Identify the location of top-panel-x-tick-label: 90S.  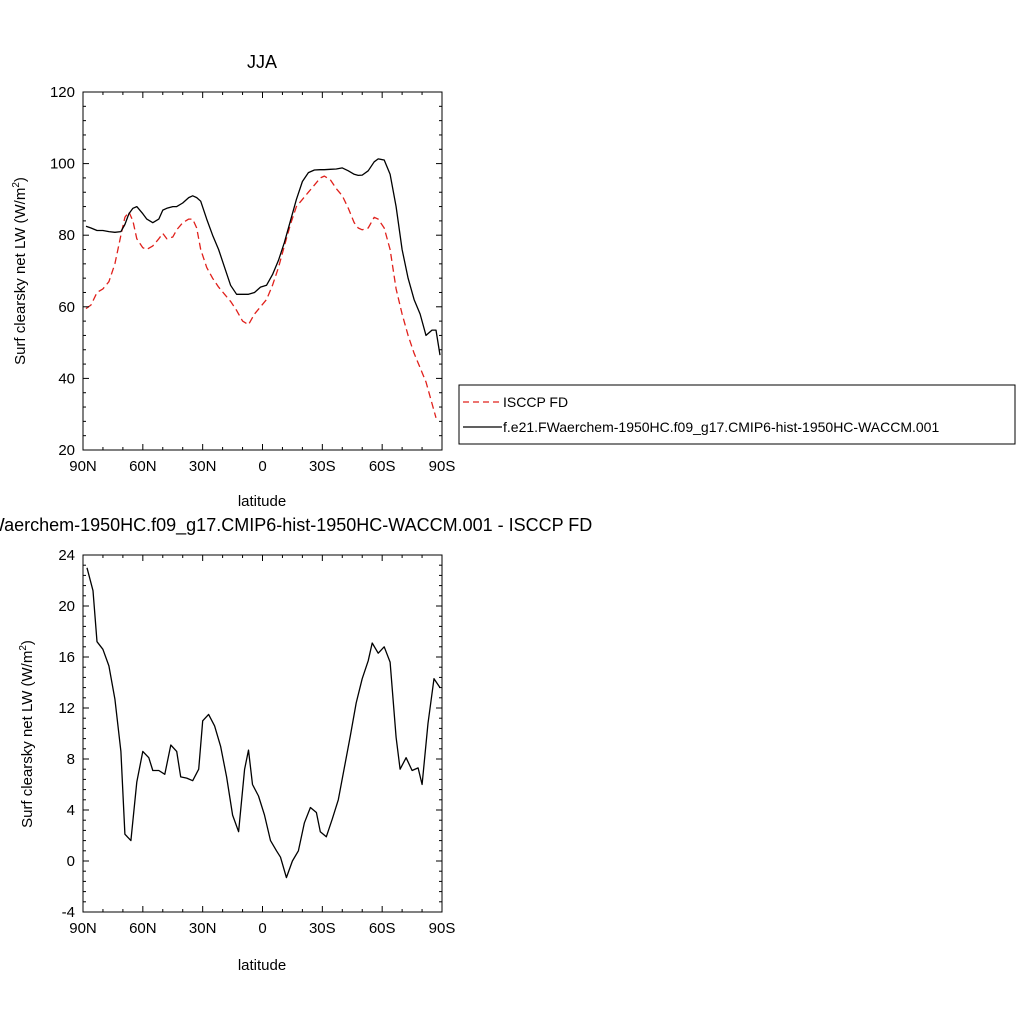
(442, 466).